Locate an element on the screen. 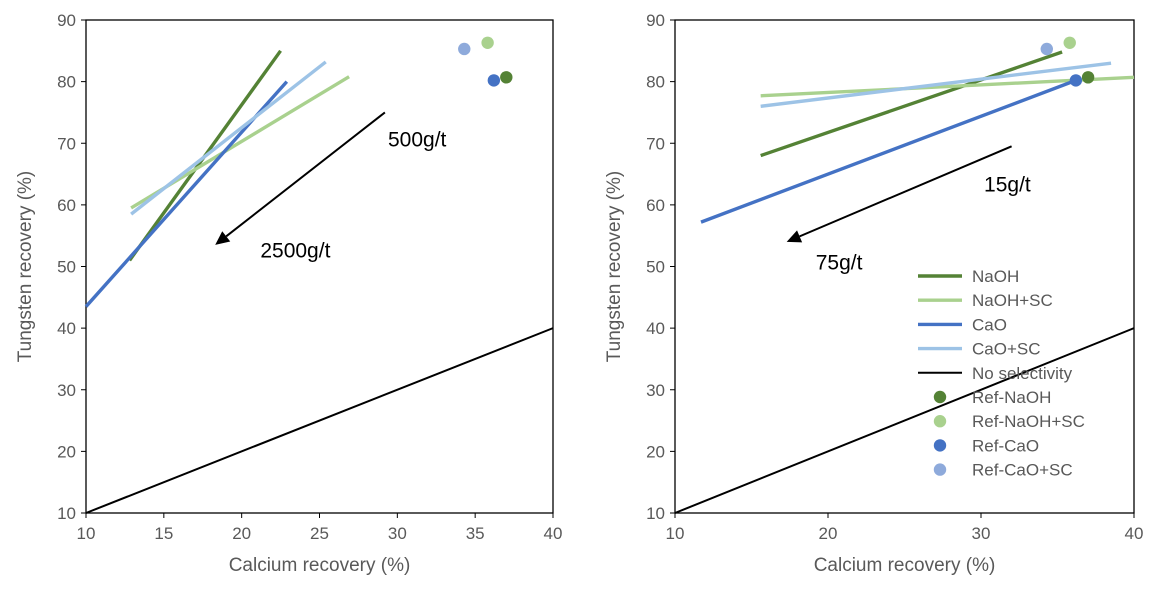 Image resolution: width=1153 pixels, height=591 pixels. reference-points-right is located at coordinates (1067, 61).